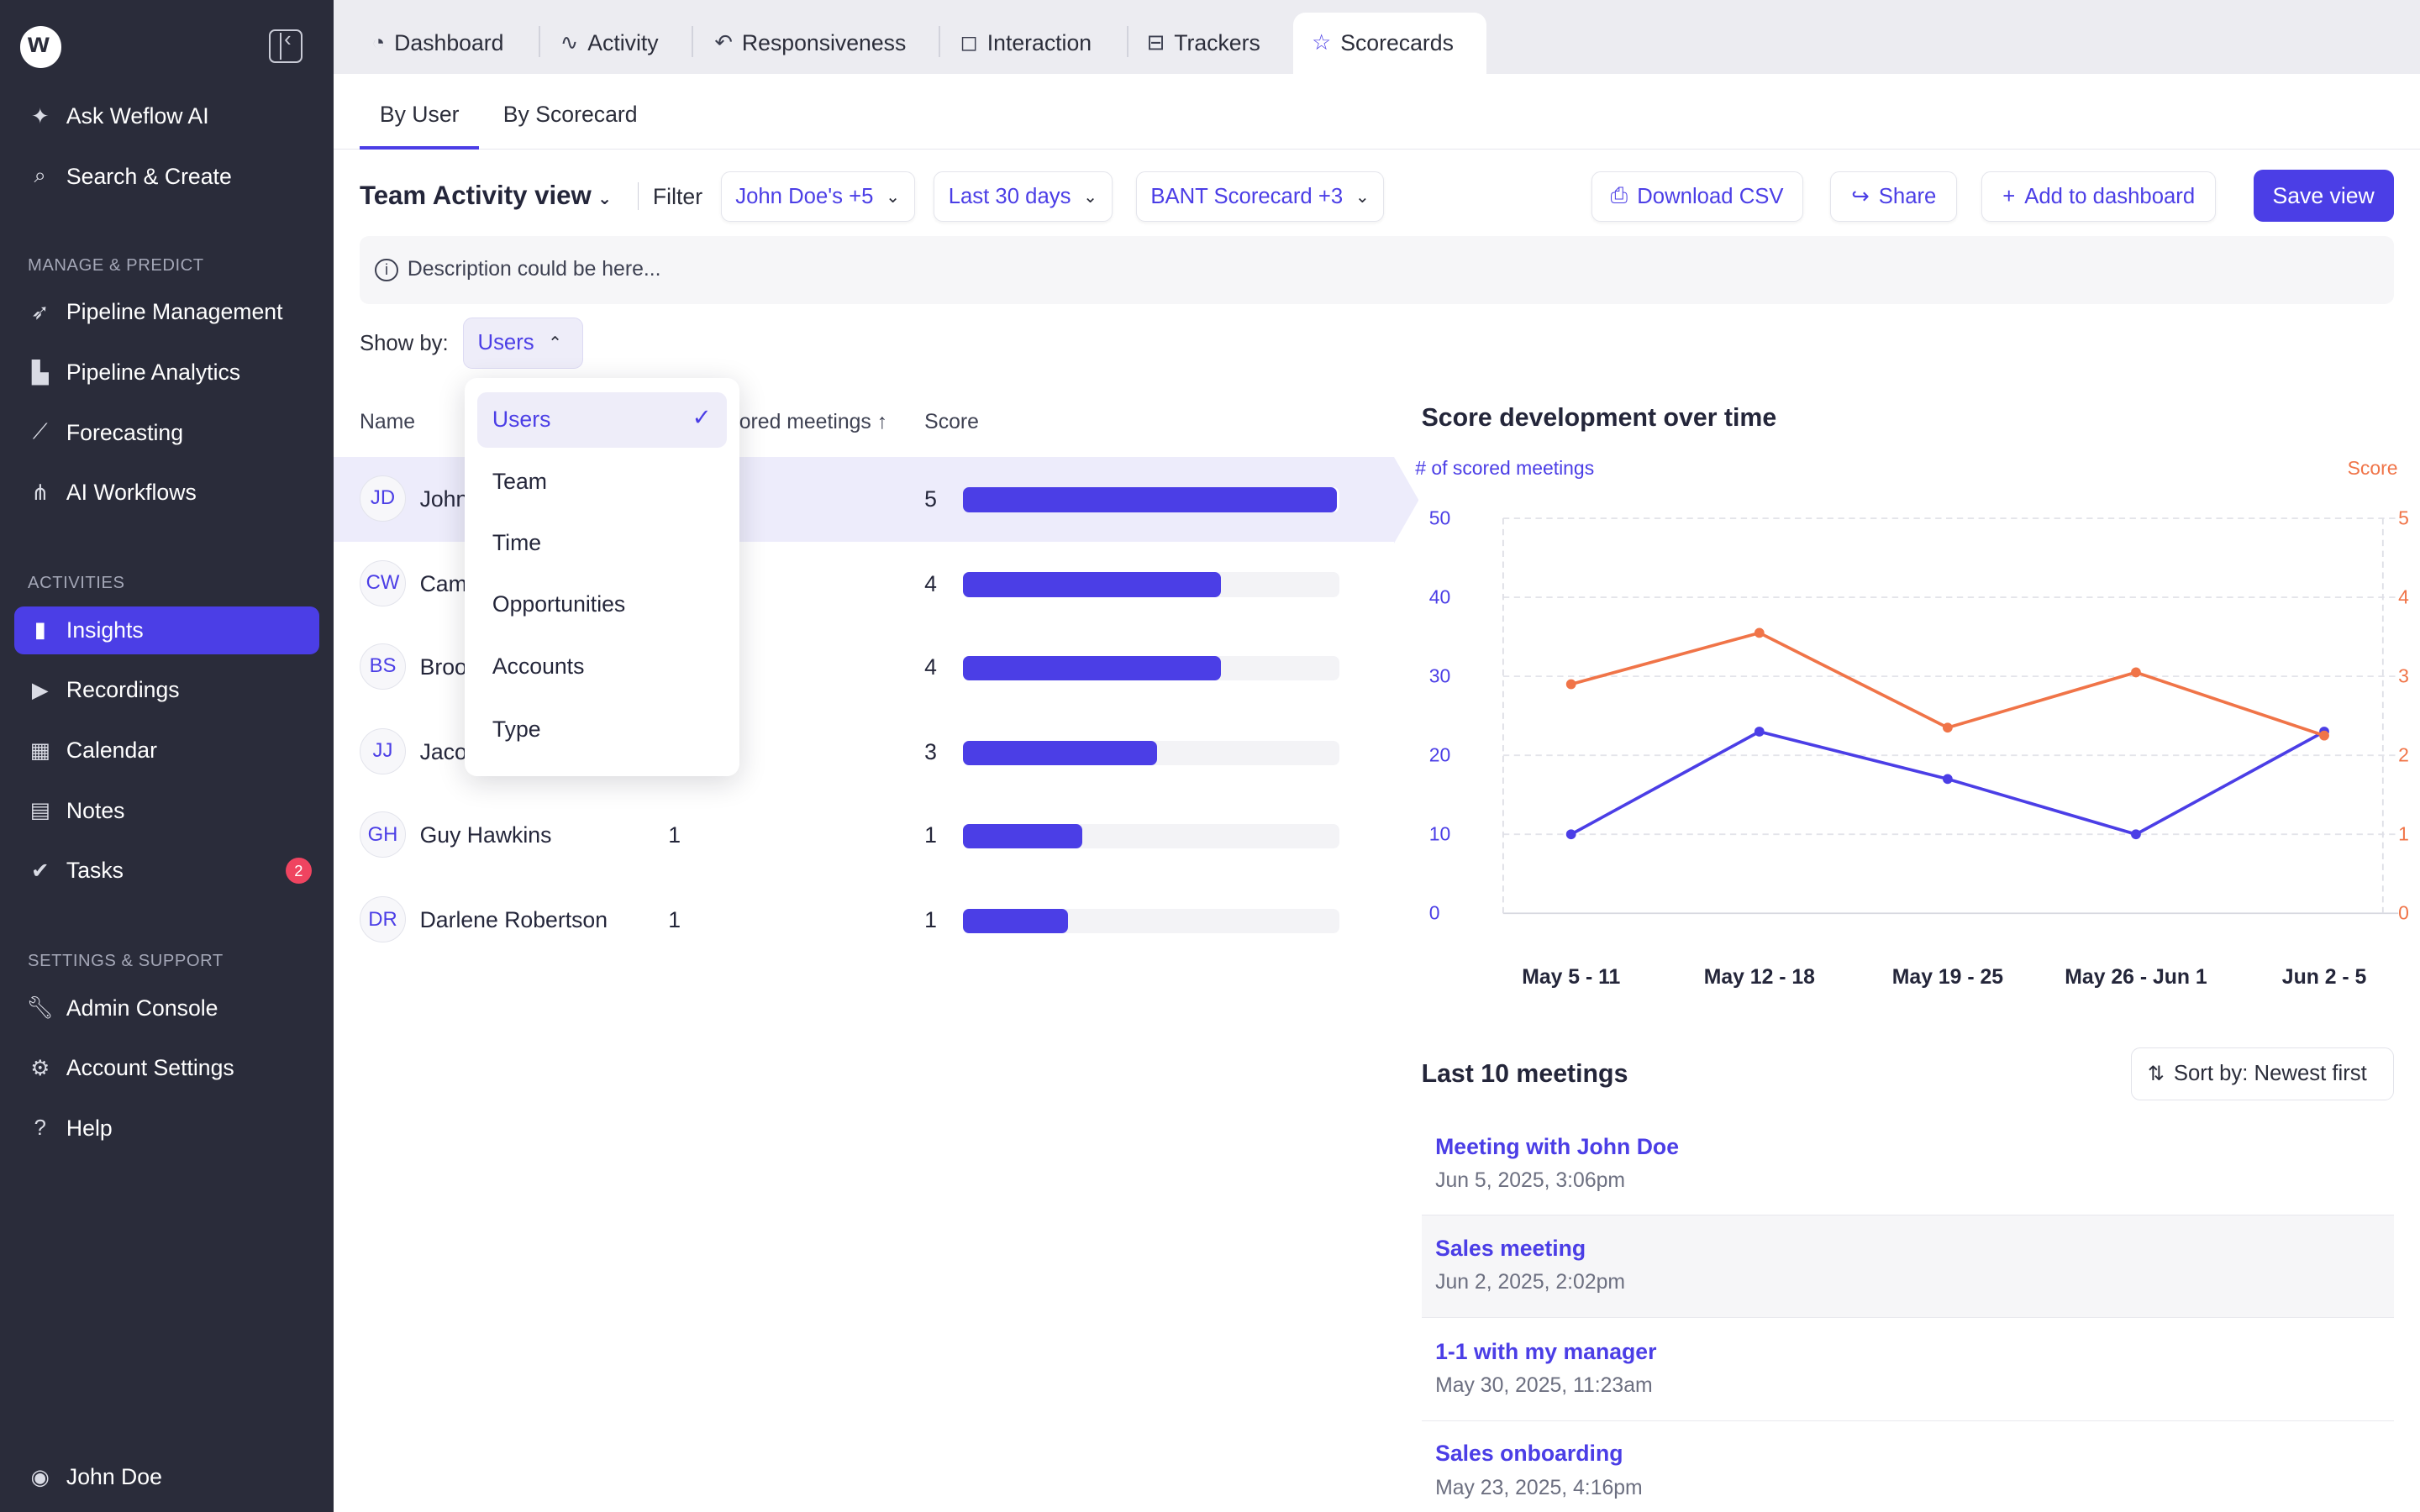 The height and width of the screenshot is (1512, 2420). Describe the element at coordinates (864, 667) in the screenshot. I see `table-row: BS Broo 4` at that location.